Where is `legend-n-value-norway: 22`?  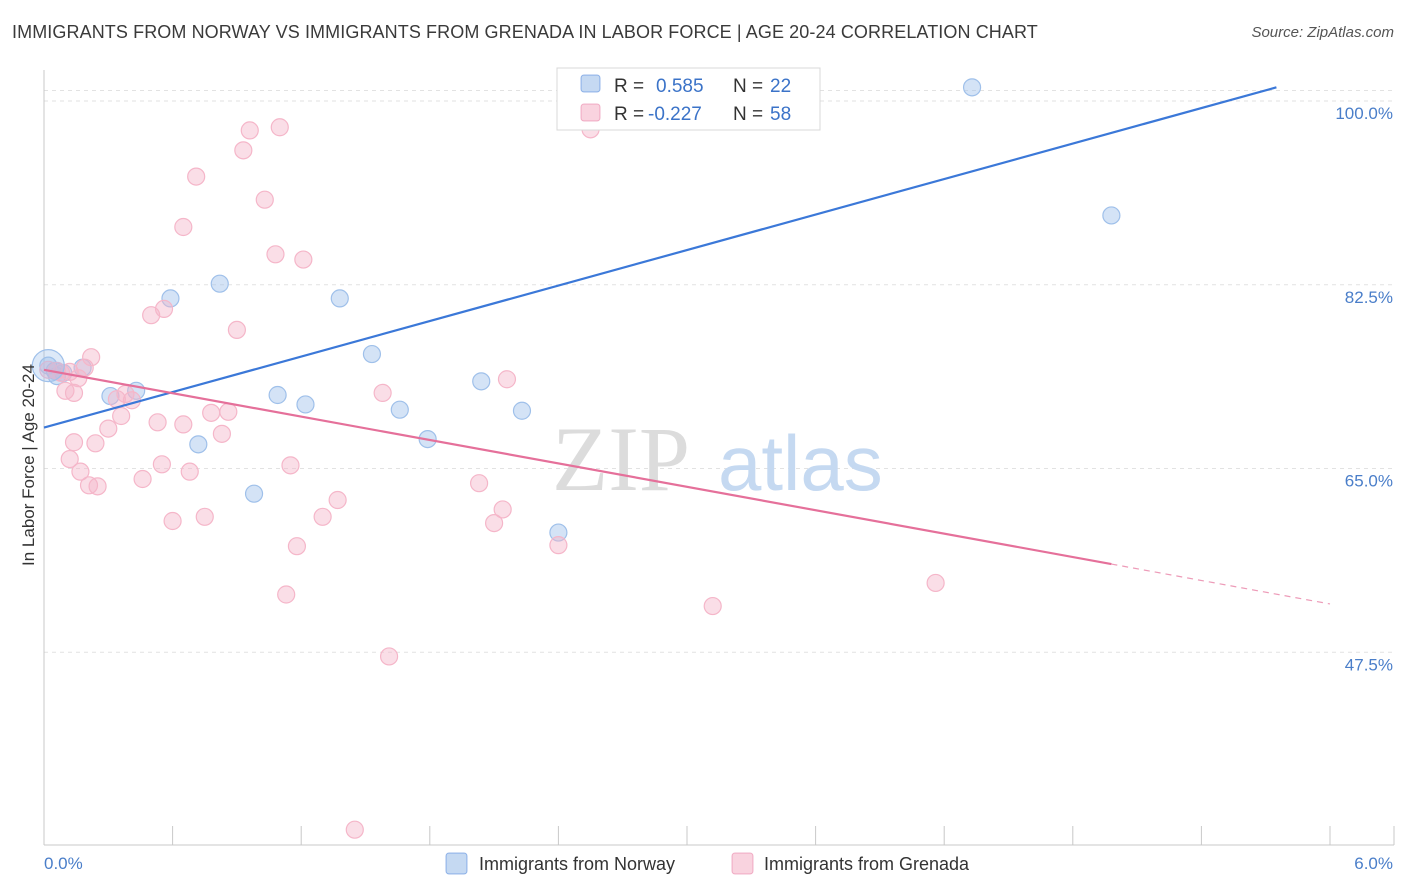 legend-n-value-norway: 22 is located at coordinates (780, 86).